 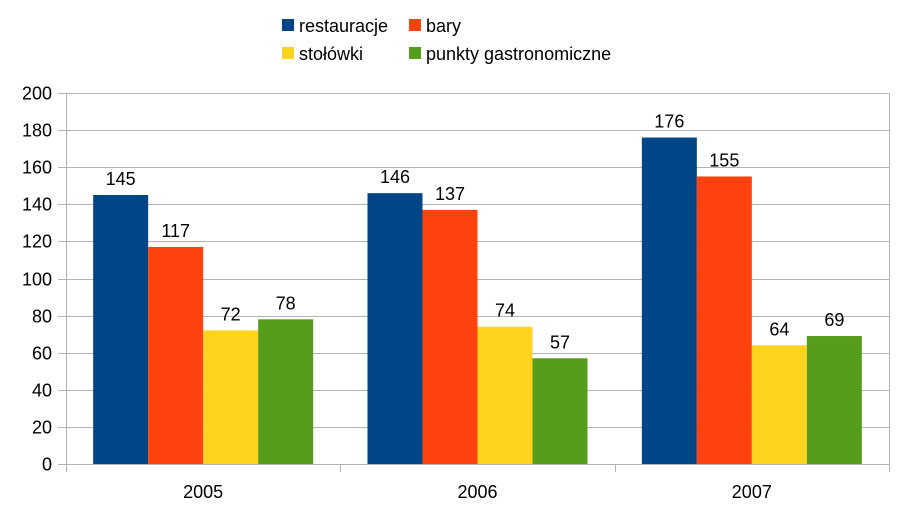 What do you see at coordinates (47, 465) in the screenshot?
I see `y-tick-label-0: 0` at bounding box center [47, 465].